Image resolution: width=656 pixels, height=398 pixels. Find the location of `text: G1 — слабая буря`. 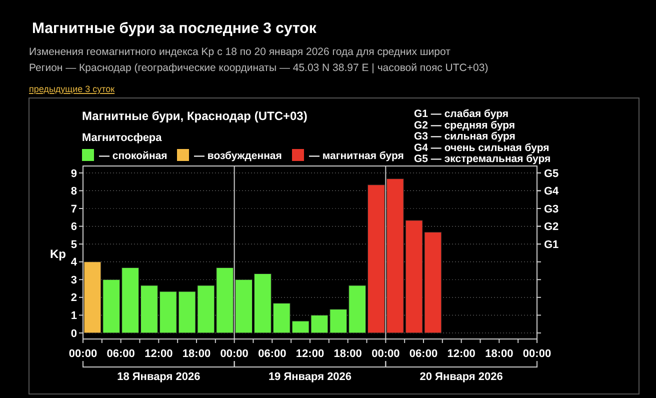

text: G1 — слабая буря is located at coordinates (461, 114).